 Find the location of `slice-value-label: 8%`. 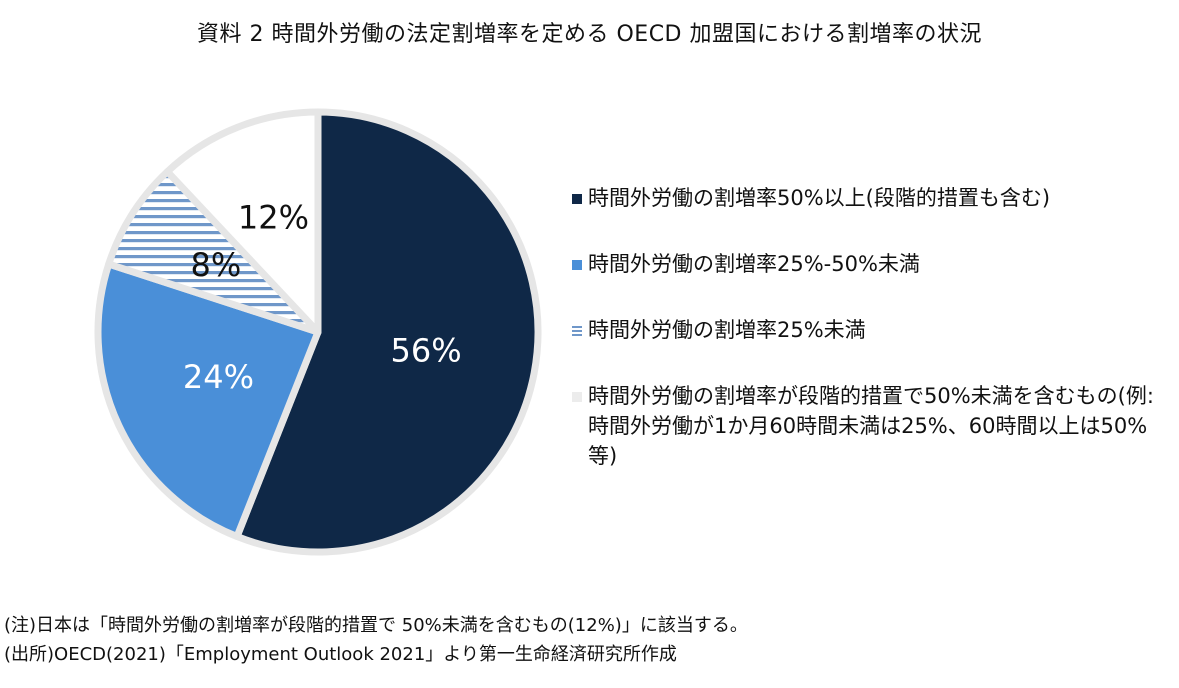

slice-value-label: 8% is located at coordinates (215, 265).